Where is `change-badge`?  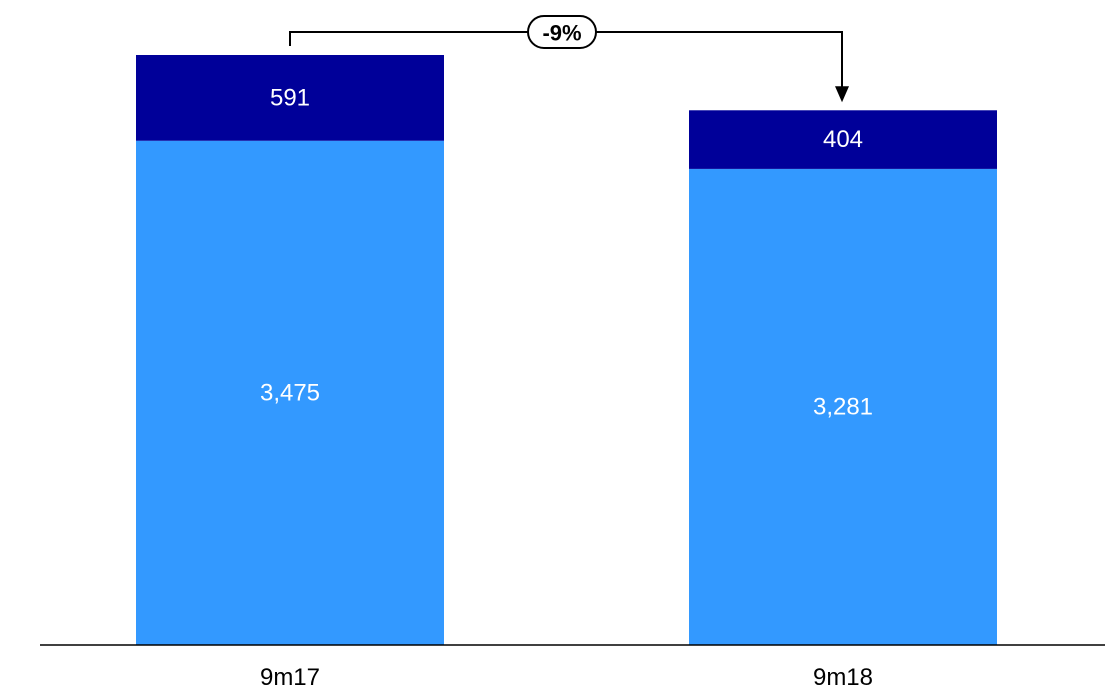 change-badge is located at coordinates (562, 32).